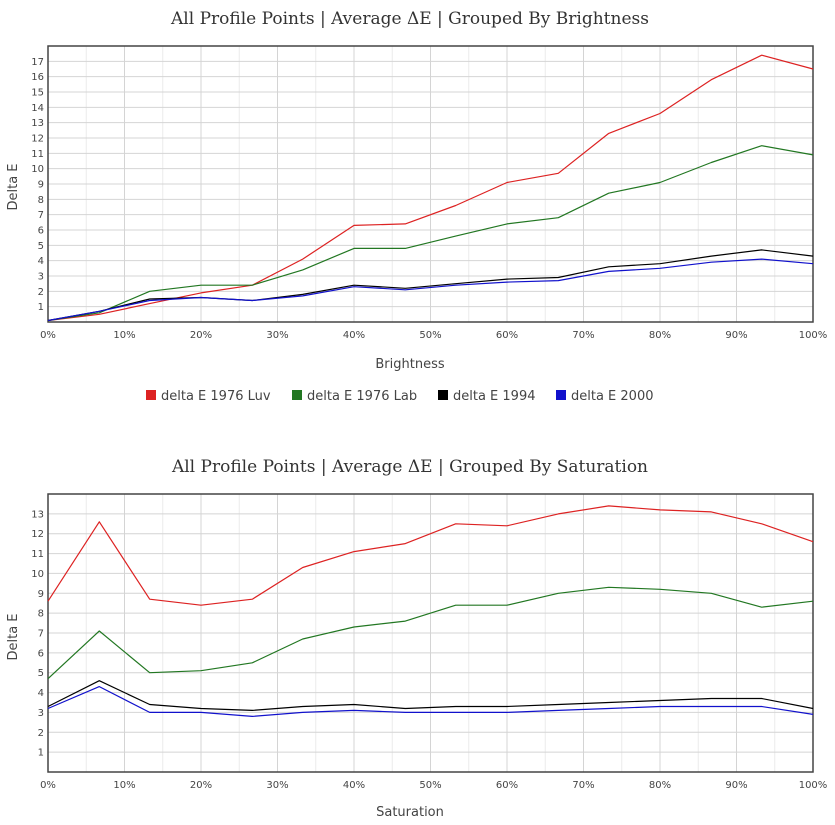 This screenshot has width=835, height=825. What do you see at coordinates (13, 186) in the screenshot?
I see `chart-1-y-axis-label: Delta E` at bounding box center [13, 186].